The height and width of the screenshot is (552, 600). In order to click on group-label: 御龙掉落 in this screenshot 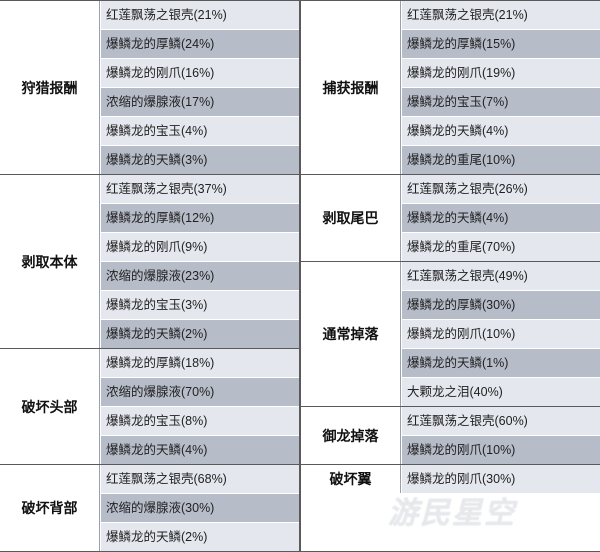, I will do `click(351, 435)`.